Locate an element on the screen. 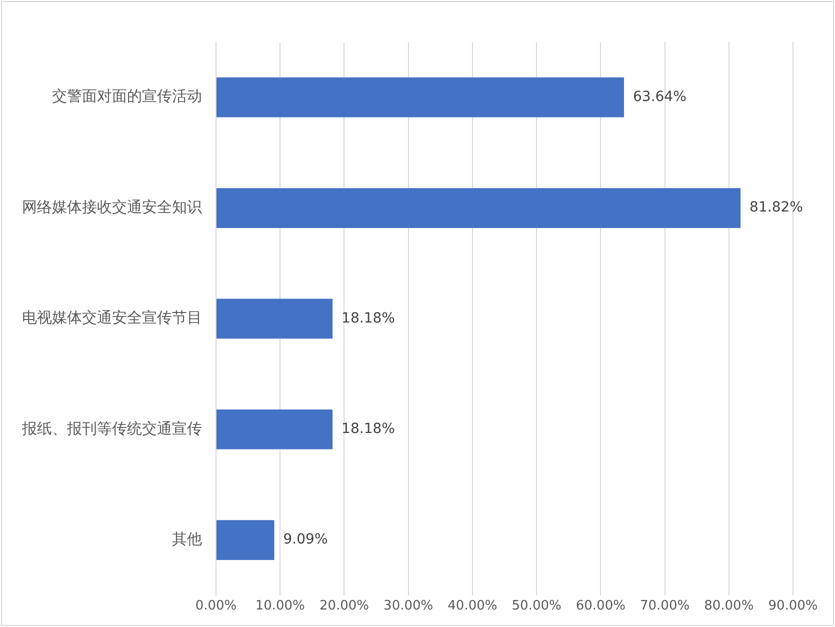  x-tick-label: 20.00% is located at coordinates (344, 606).